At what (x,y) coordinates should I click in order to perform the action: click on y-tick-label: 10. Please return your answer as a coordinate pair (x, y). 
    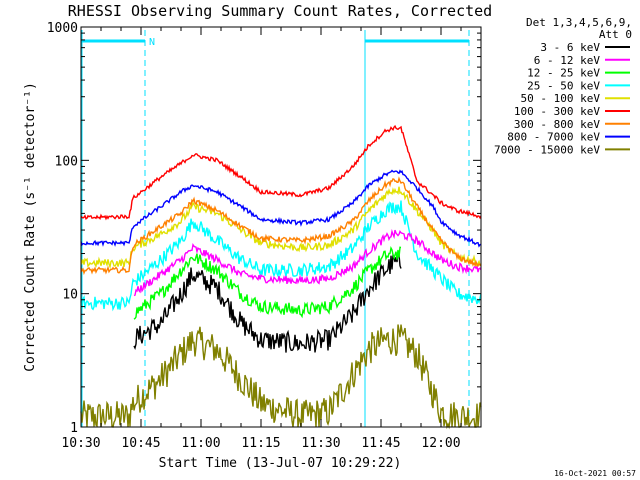
    Looking at the image, I should click on (70, 295).